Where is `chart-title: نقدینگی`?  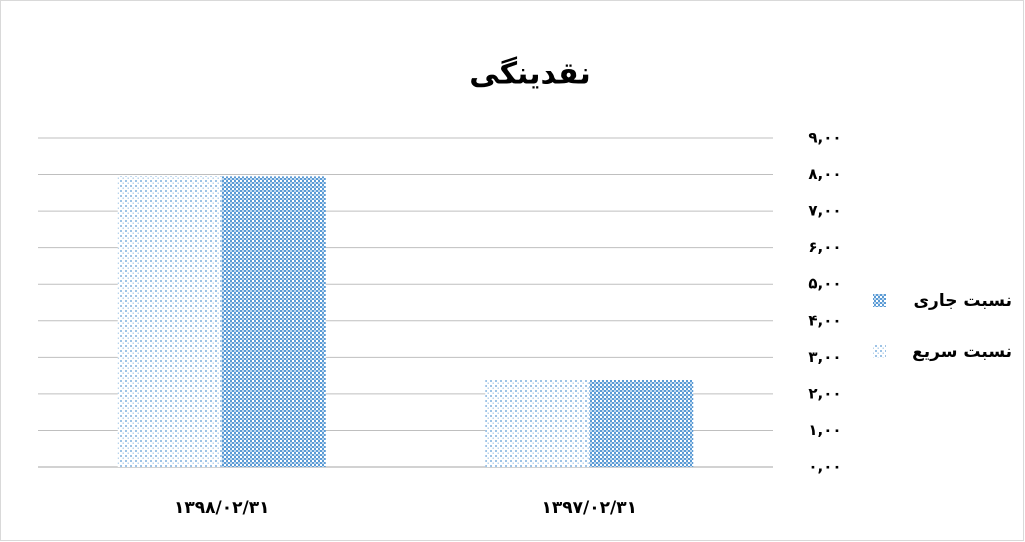
chart-title: نقدینگی is located at coordinates (530, 74).